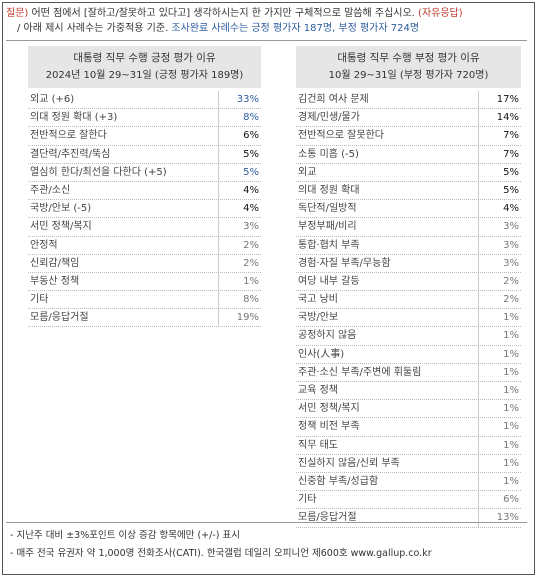 The width and height of the screenshot is (537, 577). I want to click on negative-reason-row: 부정부패/비리 3%, so click(408, 227).